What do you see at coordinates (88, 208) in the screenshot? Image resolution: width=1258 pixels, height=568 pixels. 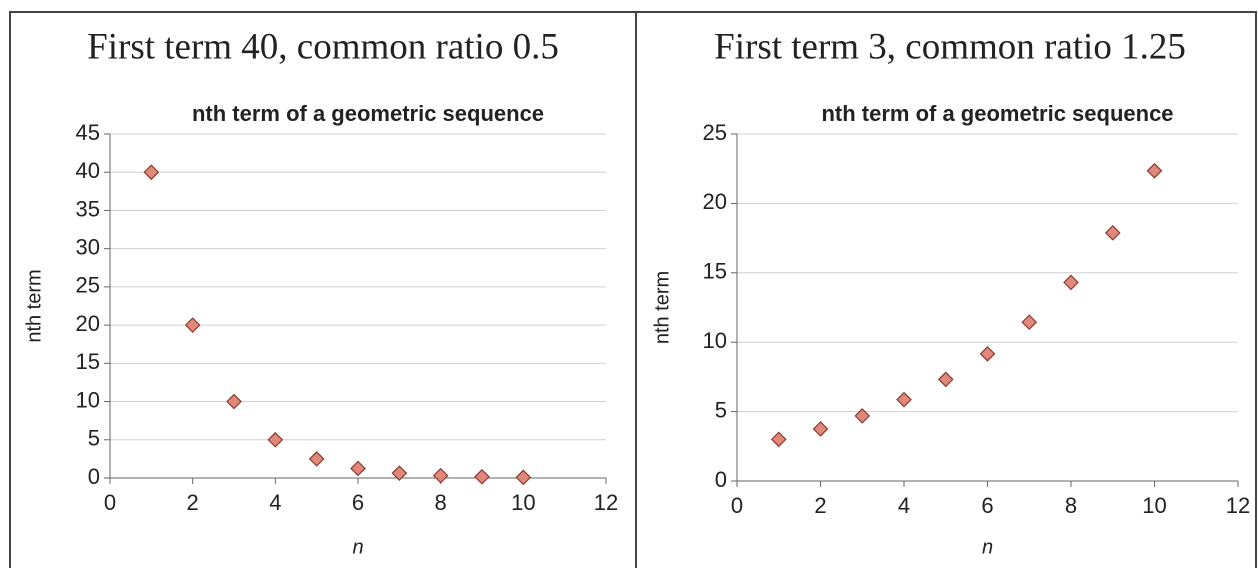 I see `y-tick-label: 35` at bounding box center [88, 208].